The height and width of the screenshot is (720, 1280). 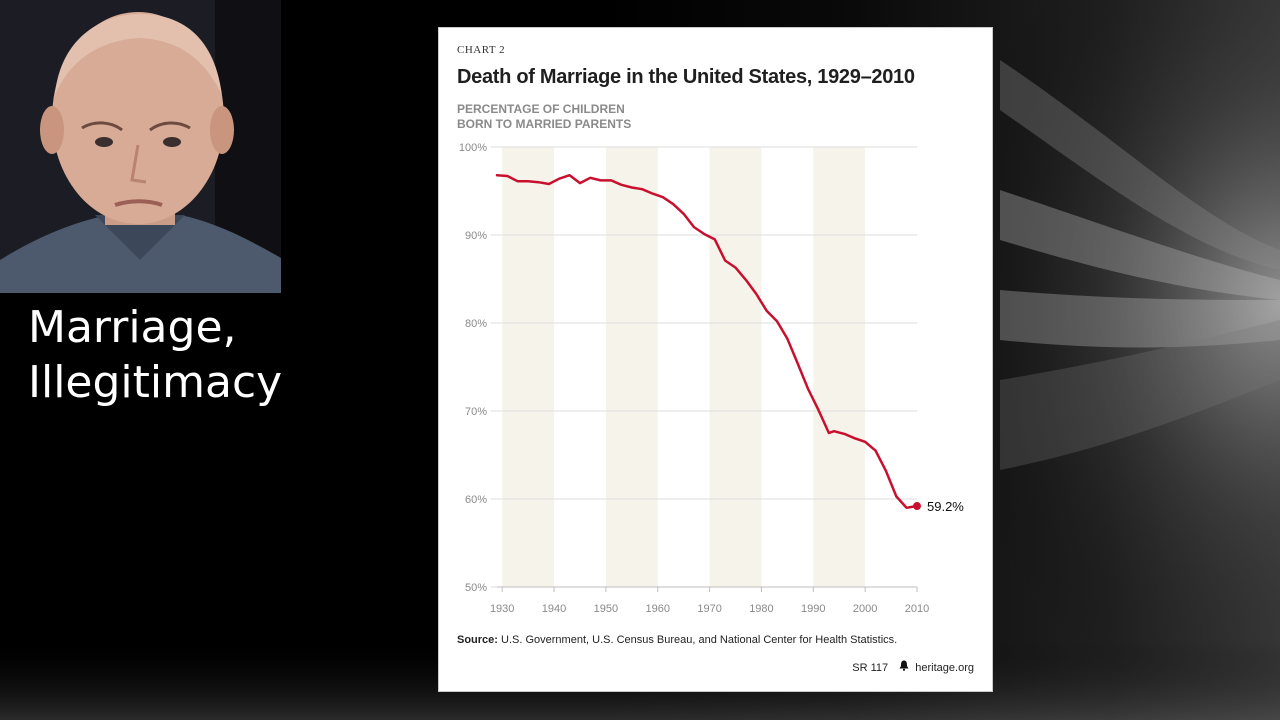 I want to click on y-tick-label-90: 90%, so click(x=476, y=236).